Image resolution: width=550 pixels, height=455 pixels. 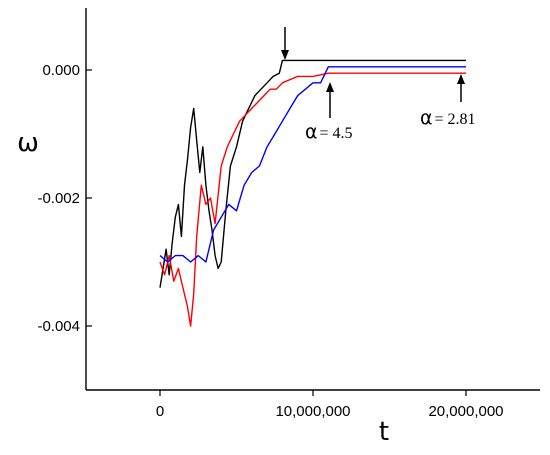 I want to click on y-tick-label: -0.004, so click(x=58, y=326).